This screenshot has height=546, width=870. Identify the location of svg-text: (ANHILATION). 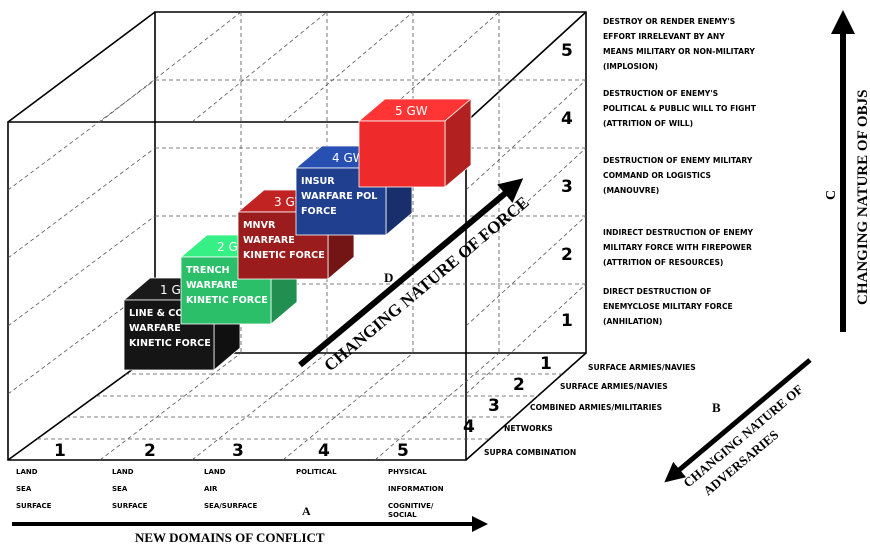
(632, 321).